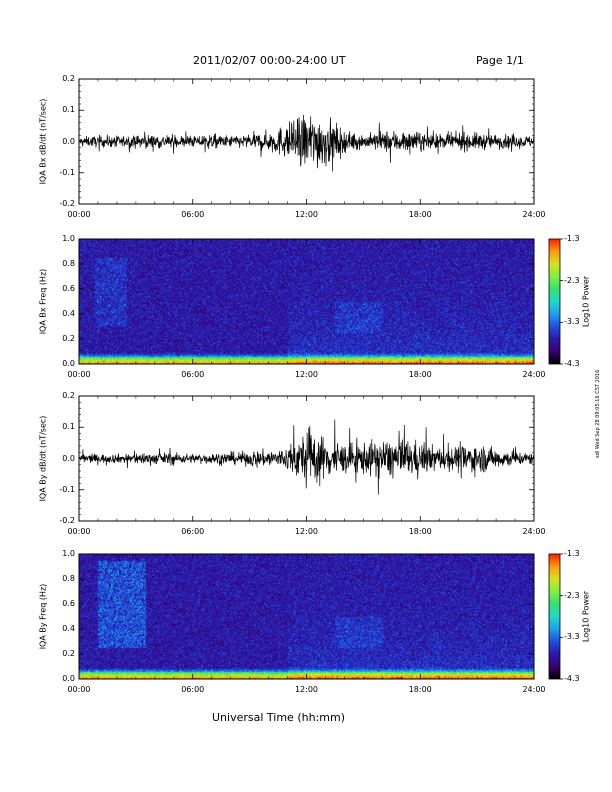 Image resolution: width=612 pixels, height=792 pixels. Describe the element at coordinates (269, 60) in the screenshot. I see `figure-title: 2011/02/07 00:00-24:00 UT` at that location.